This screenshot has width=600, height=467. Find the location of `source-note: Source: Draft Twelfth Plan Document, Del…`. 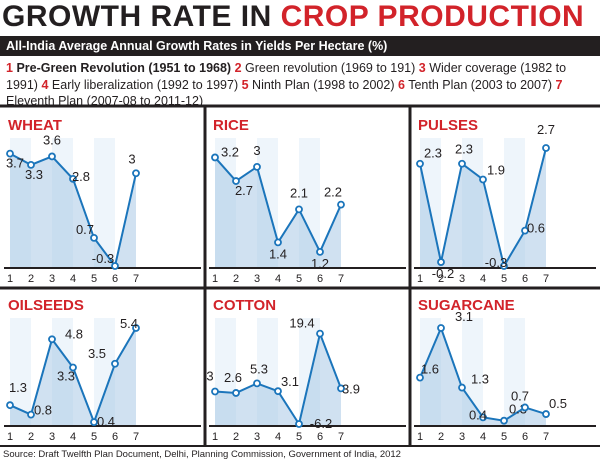

source-note: Source: Draft Twelfth Plan Document, Del… is located at coordinates (202, 454).